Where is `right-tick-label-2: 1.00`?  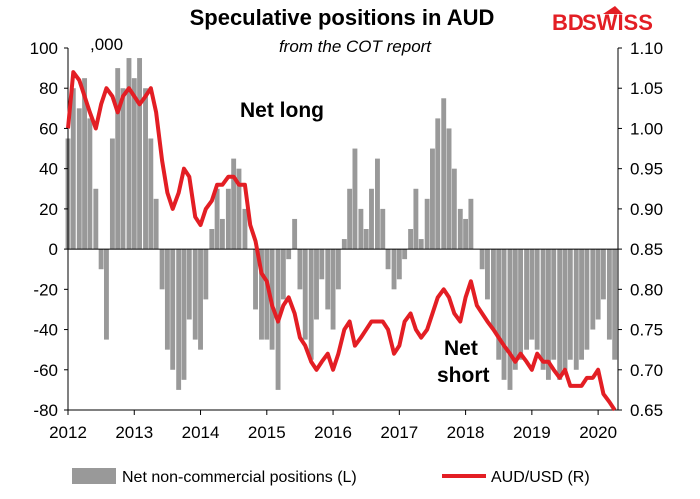
right-tick-label-2: 1.00 is located at coordinates (646, 128).